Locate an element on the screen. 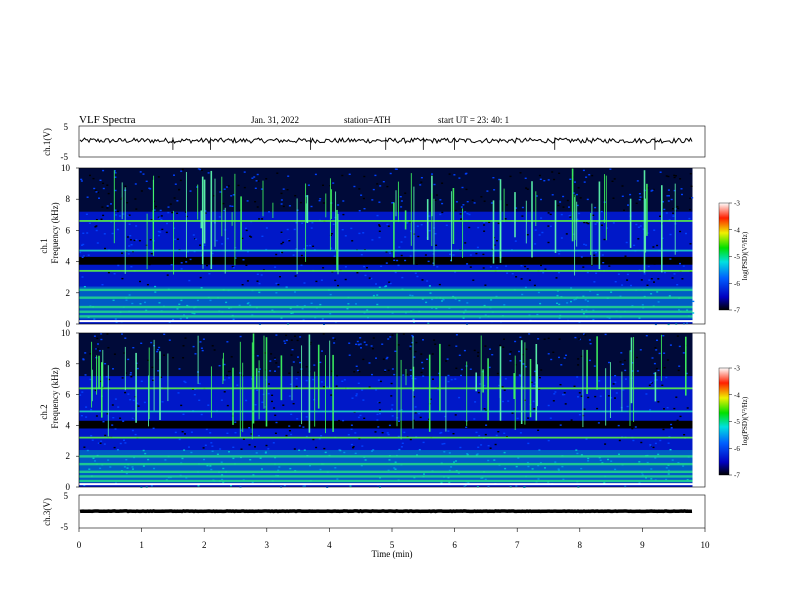 The width and height of the screenshot is (792, 612). spec1-ytick-label-2: 4 is located at coordinates (68, 262).